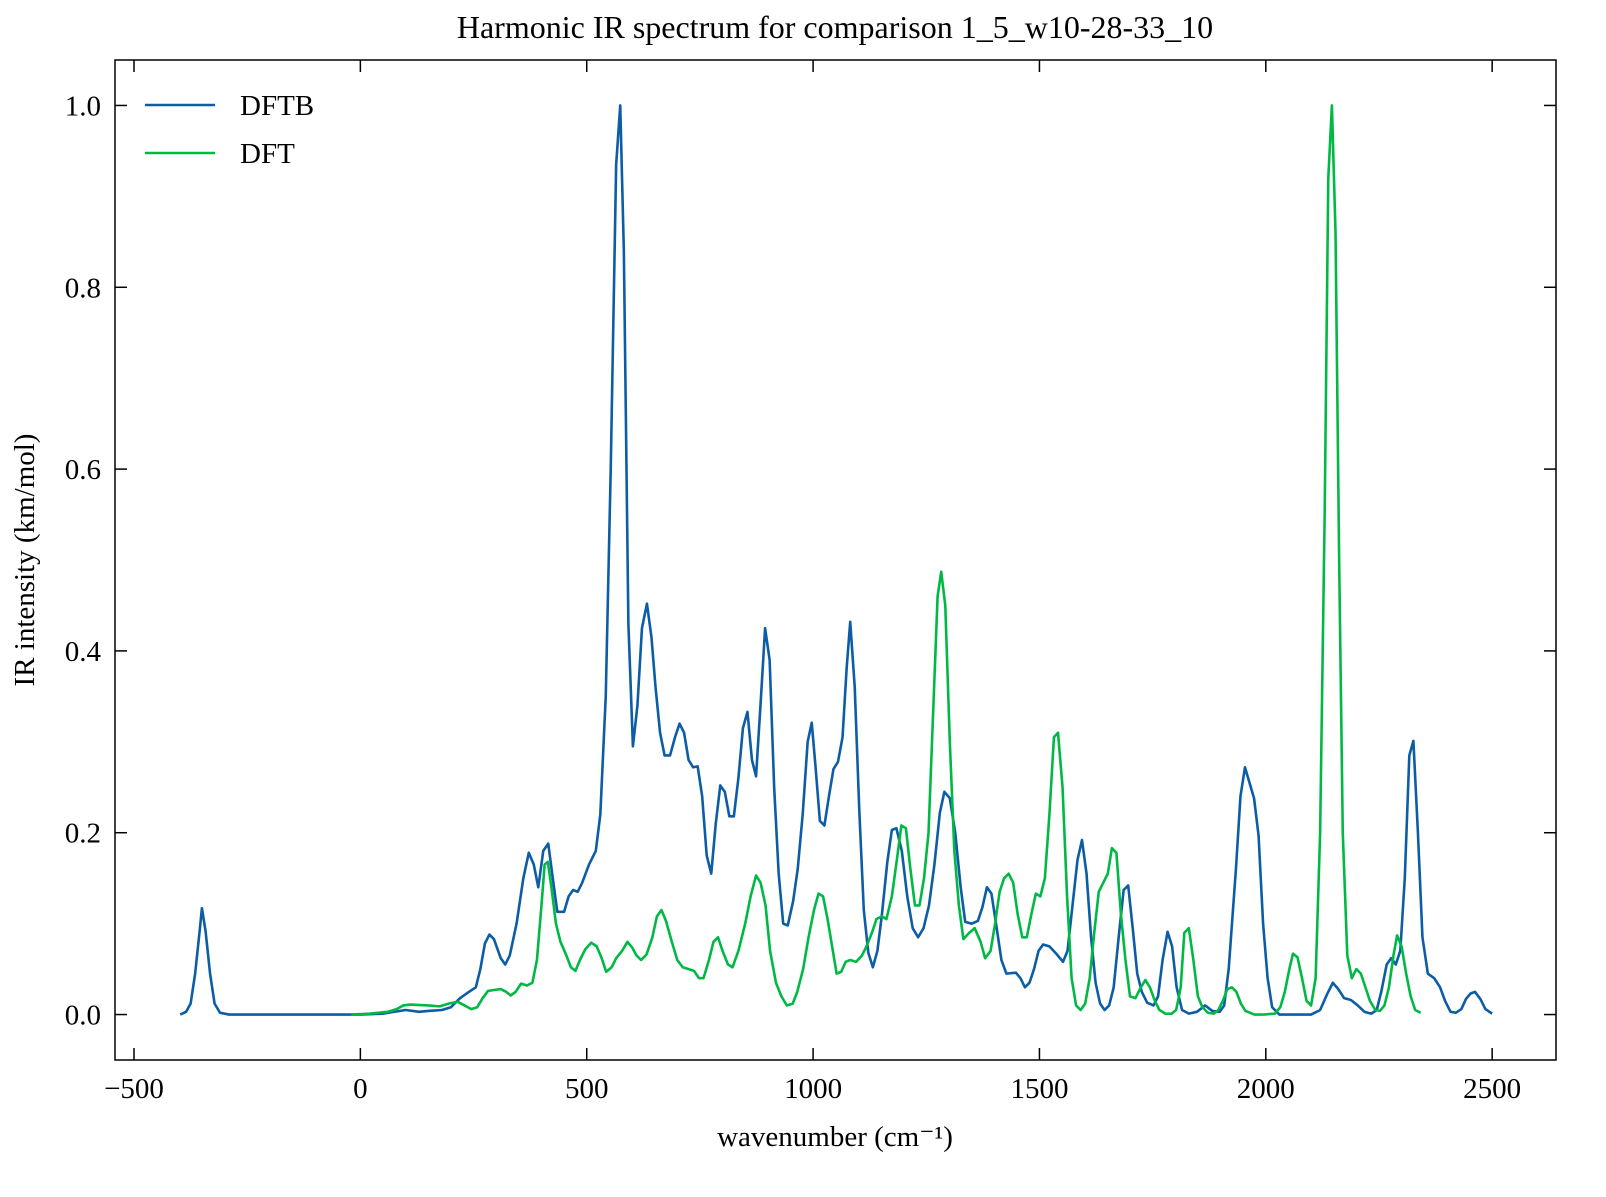 This screenshot has width=1606, height=1197. Describe the element at coordinates (83, 652) in the screenshot. I see `y-tick-label: 0.4` at that location.